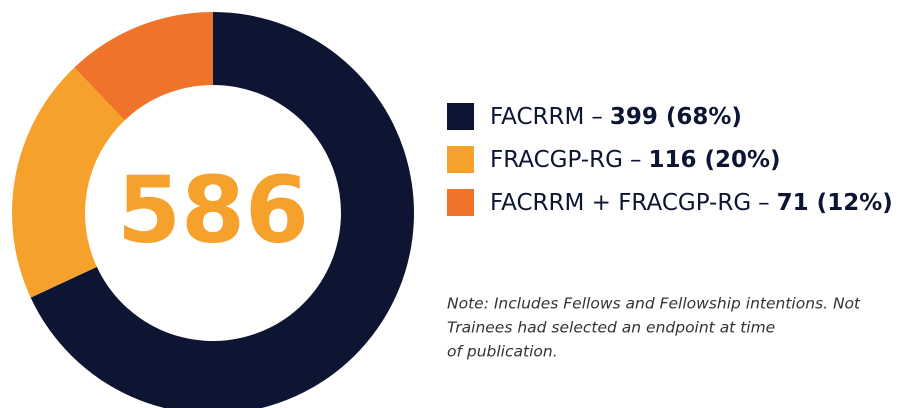 The height and width of the screenshot is (408, 906). Describe the element at coordinates (835, 203) in the screenshot. I see `legend-value: 71 (12%)` at that location.